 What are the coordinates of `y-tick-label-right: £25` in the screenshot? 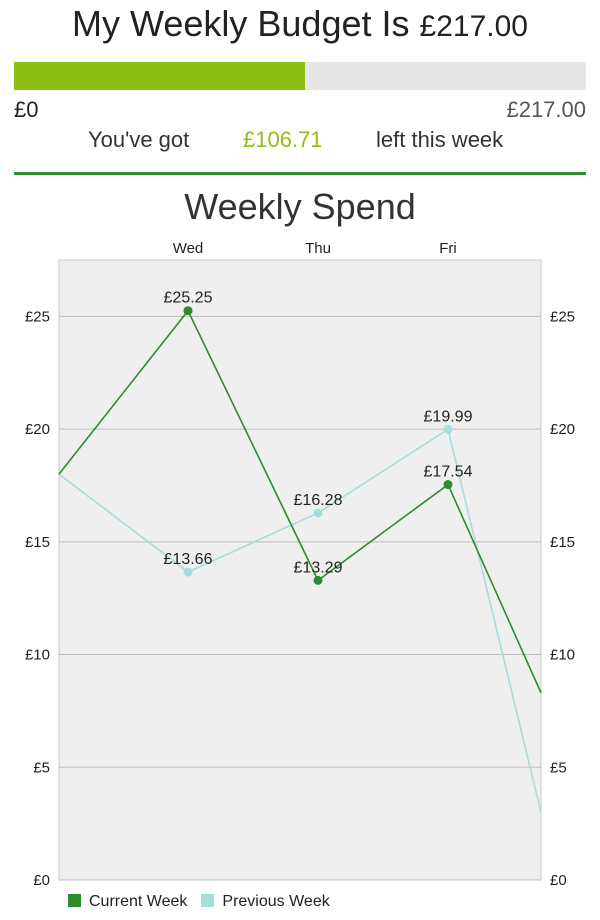 It's located at (562, 316).